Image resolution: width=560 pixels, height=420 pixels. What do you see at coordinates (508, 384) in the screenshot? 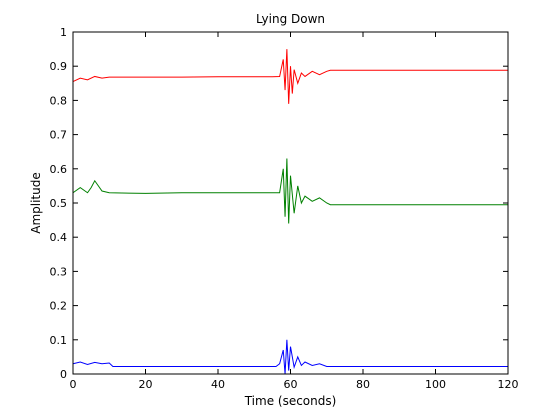
I see `x-tick-label: 120` at bounding box center [508, 384].